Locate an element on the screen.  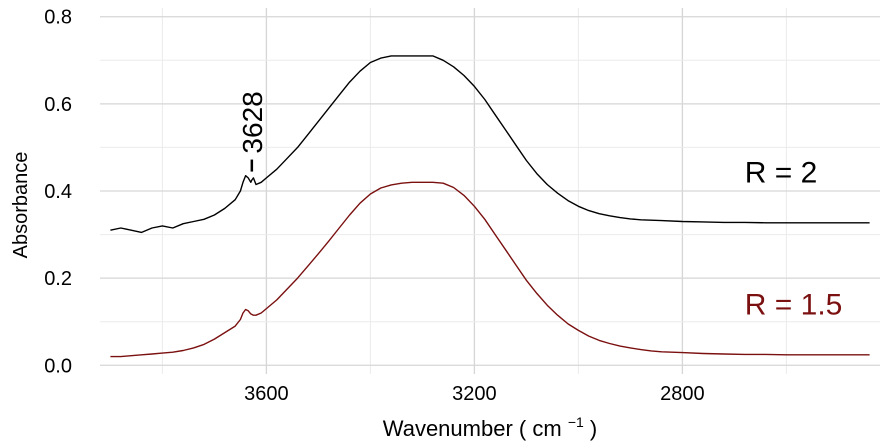
x-axis-label: Wavenumber ( cm −1 ) is located at coordinates (490, 424).